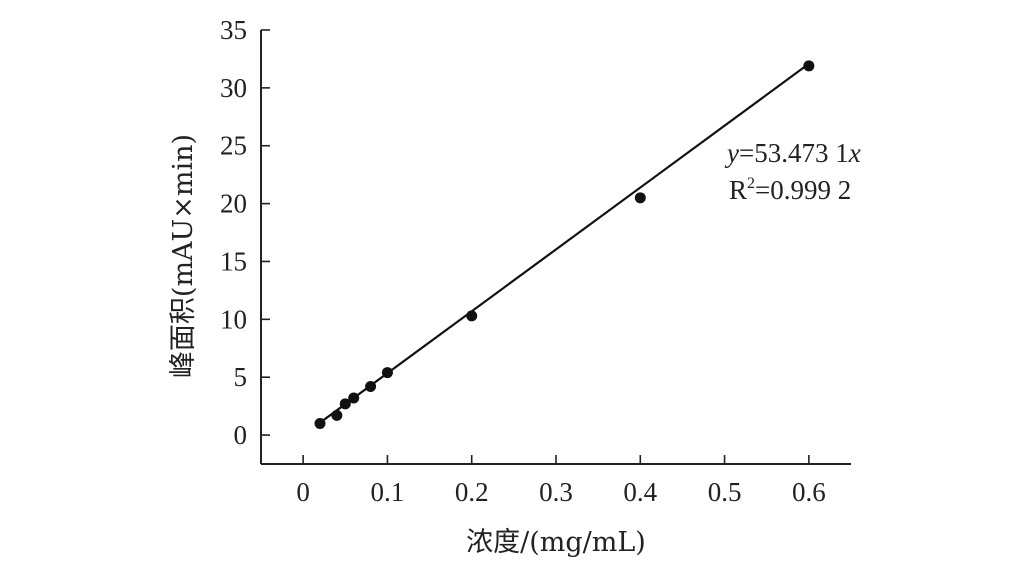 This screenshot has height=566, width=1010. I want to click on y-tick-label: 0, so click(241, 435).